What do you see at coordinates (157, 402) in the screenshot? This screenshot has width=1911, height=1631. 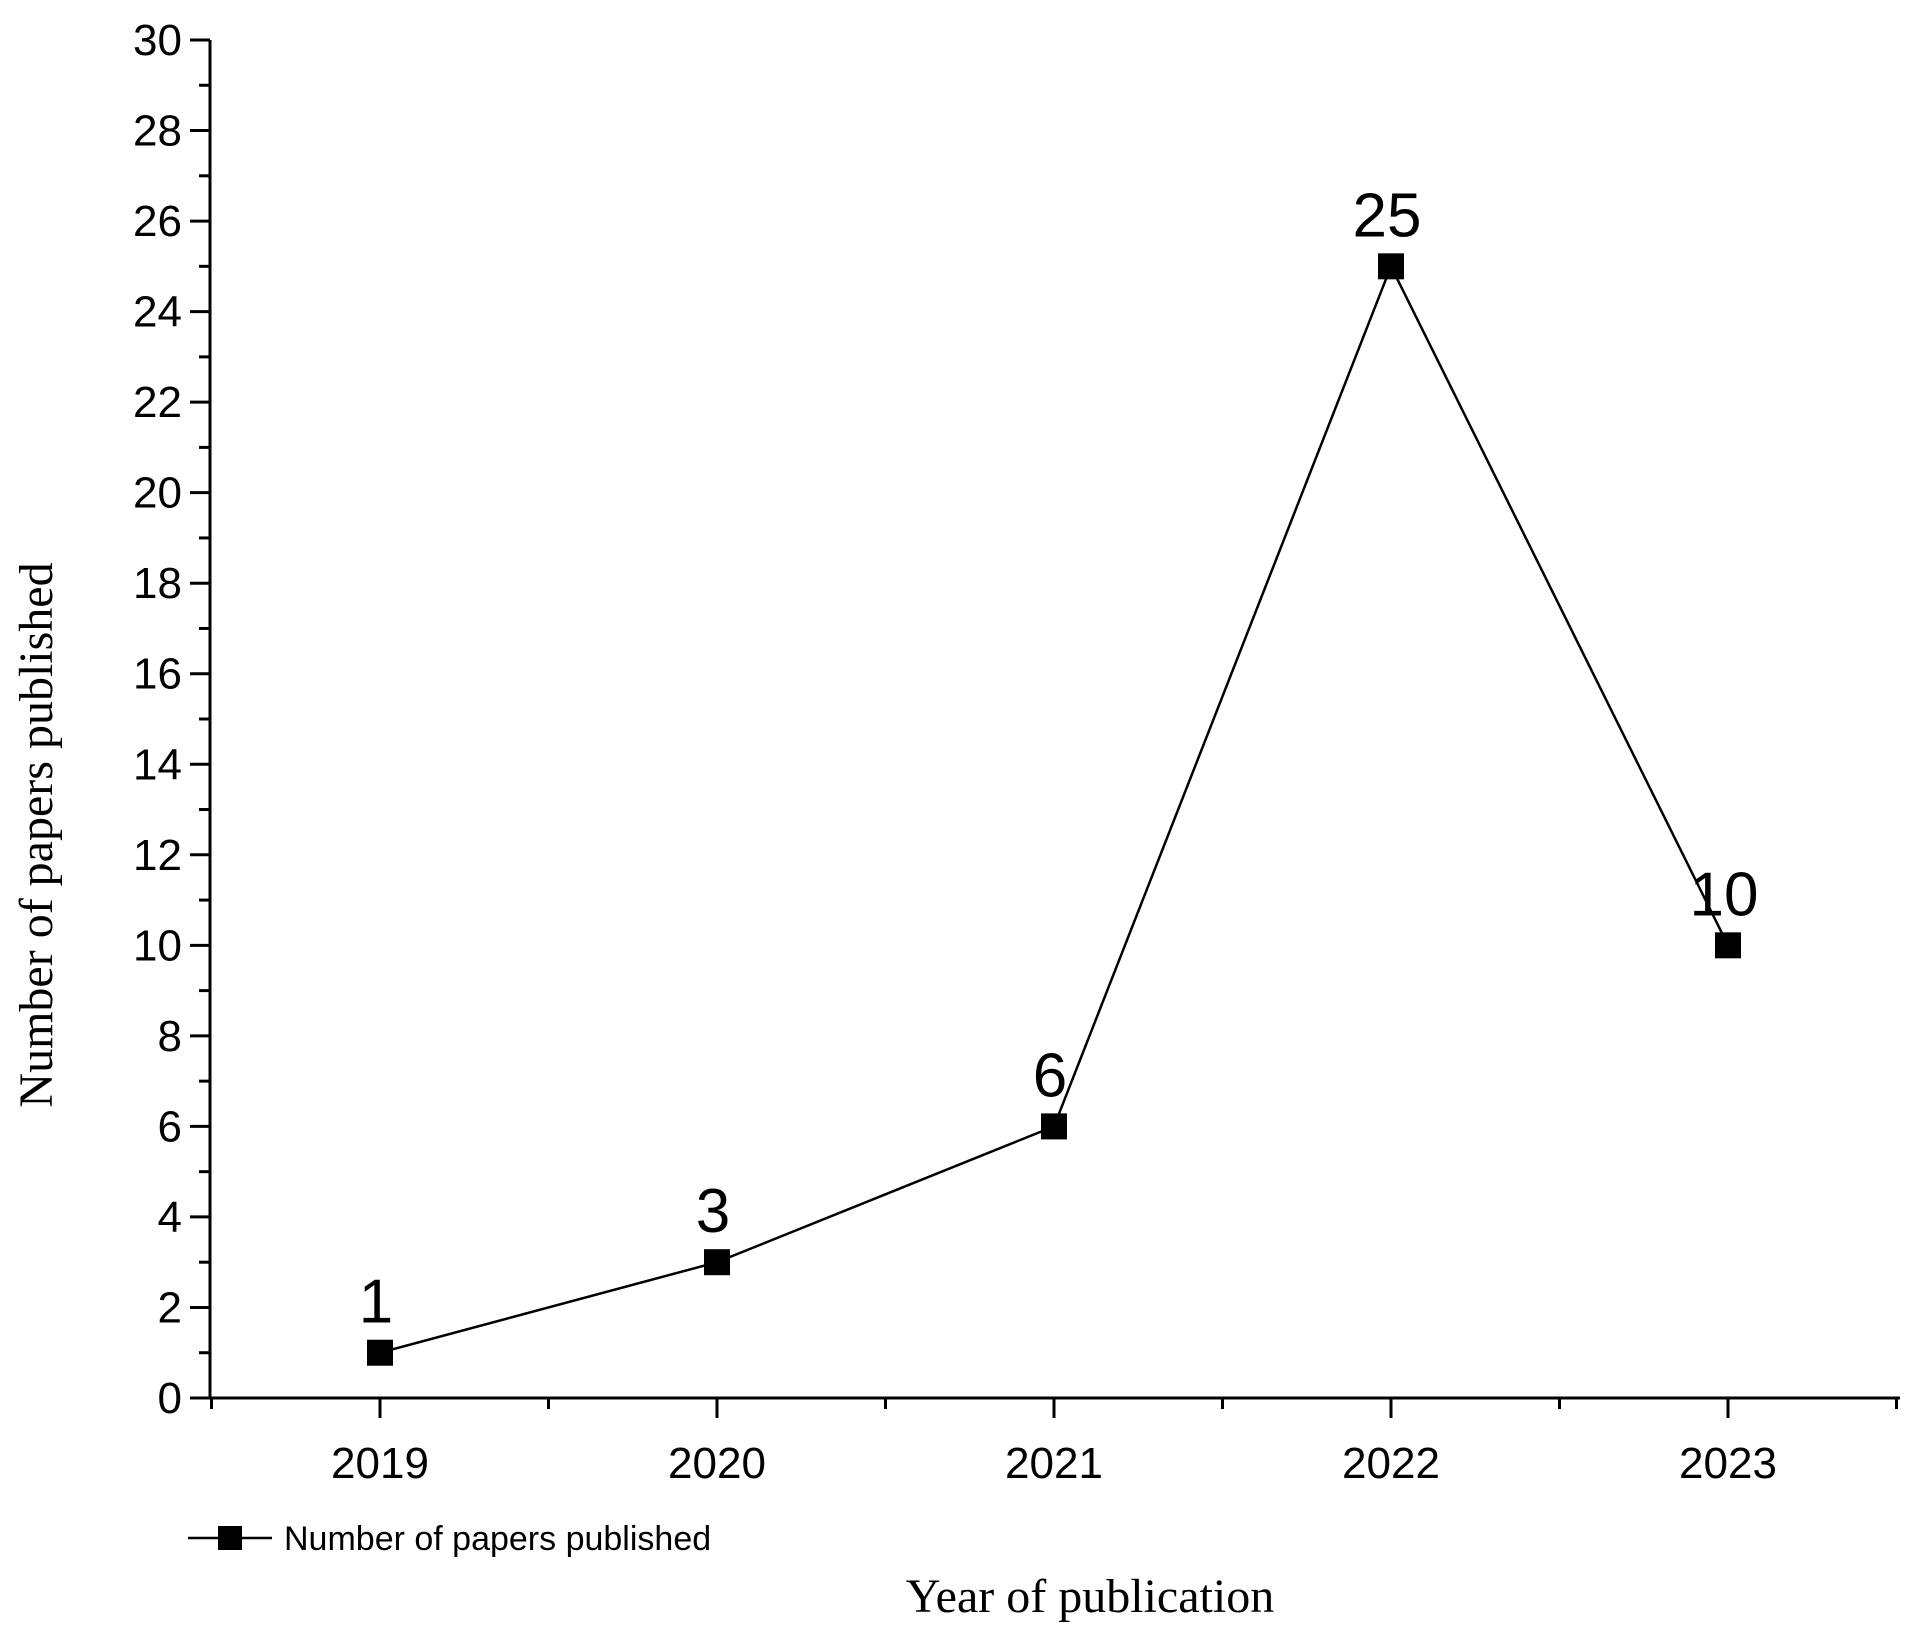 I see `y-tick-label: 22` at bounding box center [157, 402].